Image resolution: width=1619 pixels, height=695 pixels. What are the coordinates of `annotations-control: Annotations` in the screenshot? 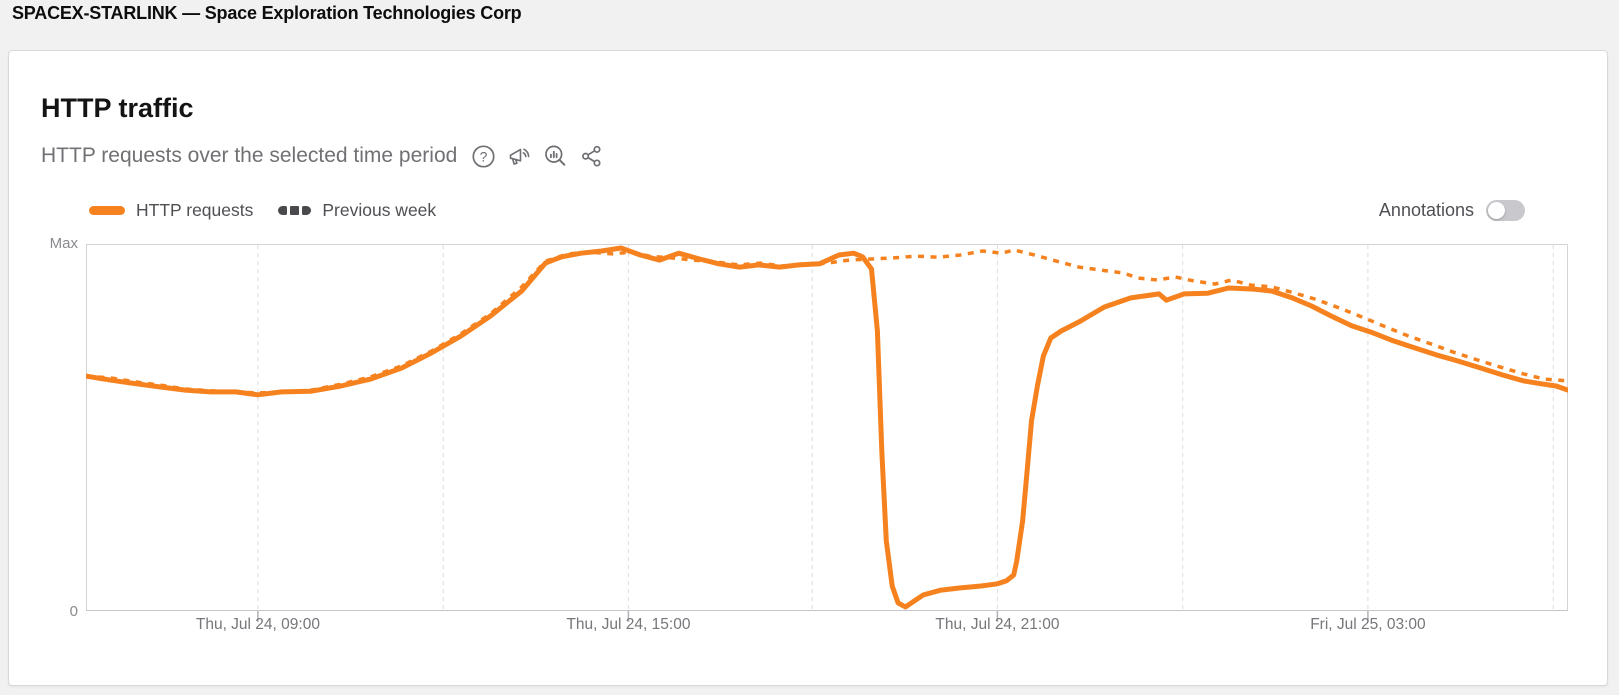 It's located at (1452, 210).